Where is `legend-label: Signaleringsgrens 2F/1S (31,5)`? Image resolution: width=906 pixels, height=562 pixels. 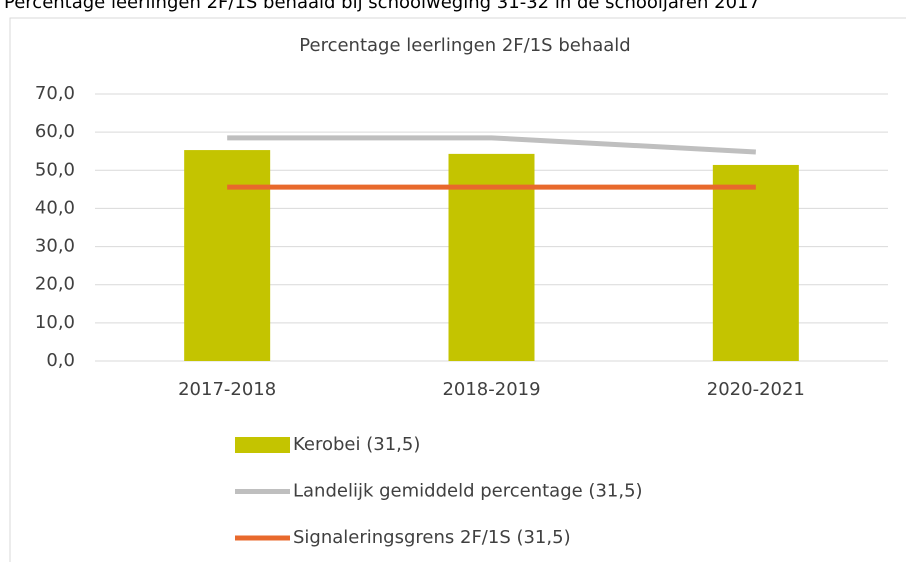
legend-label: Signaleringsgrens 2F/1S (31,5) is located at coordinates (432, 537).